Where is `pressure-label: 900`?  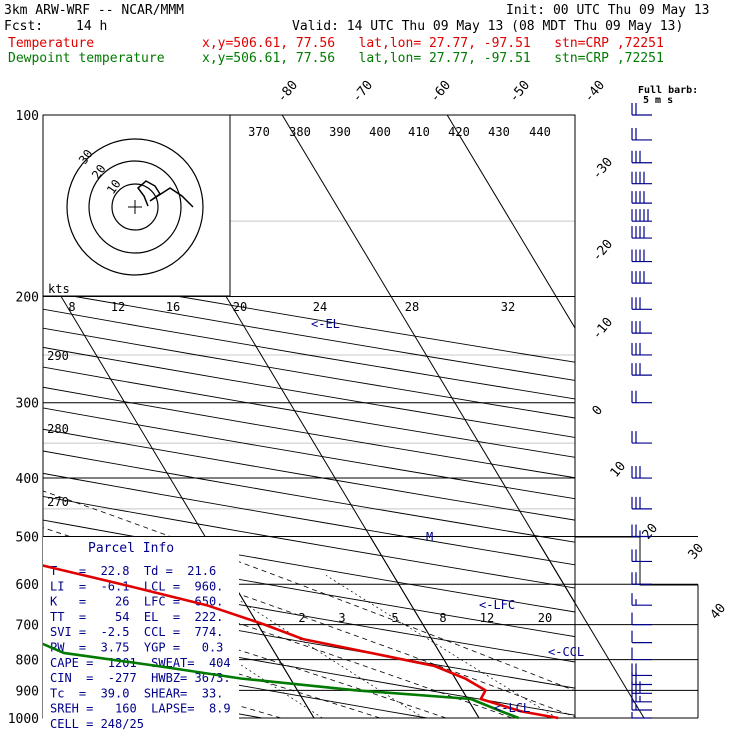
pressure-label: 900 is located at coordinates (27, 691).